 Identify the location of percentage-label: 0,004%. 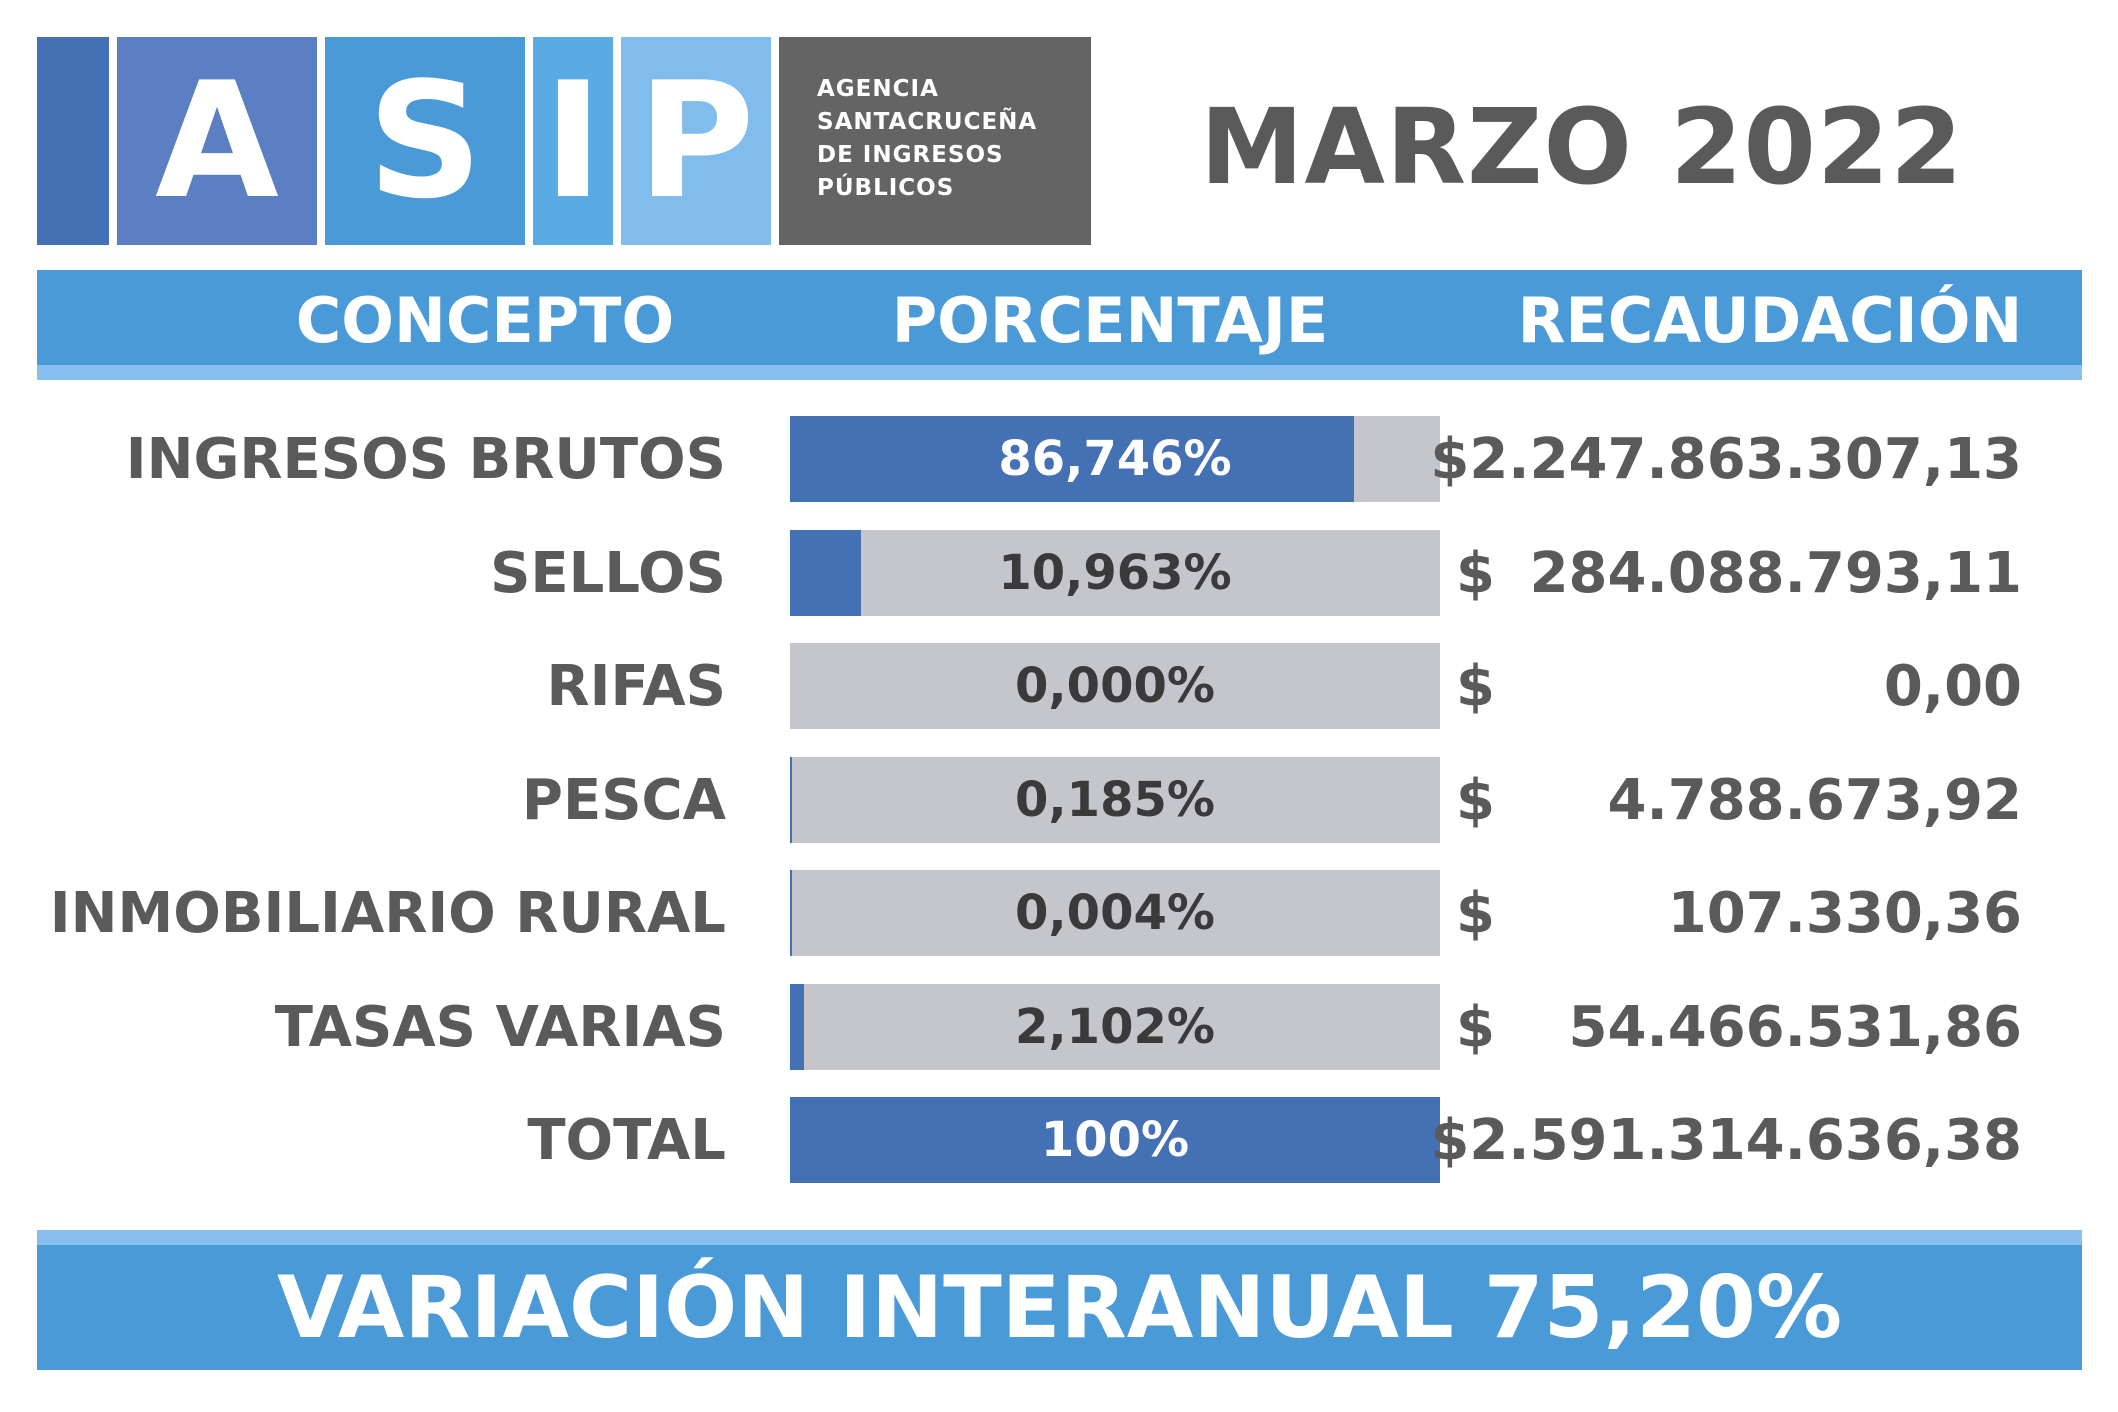
(1115, 913).